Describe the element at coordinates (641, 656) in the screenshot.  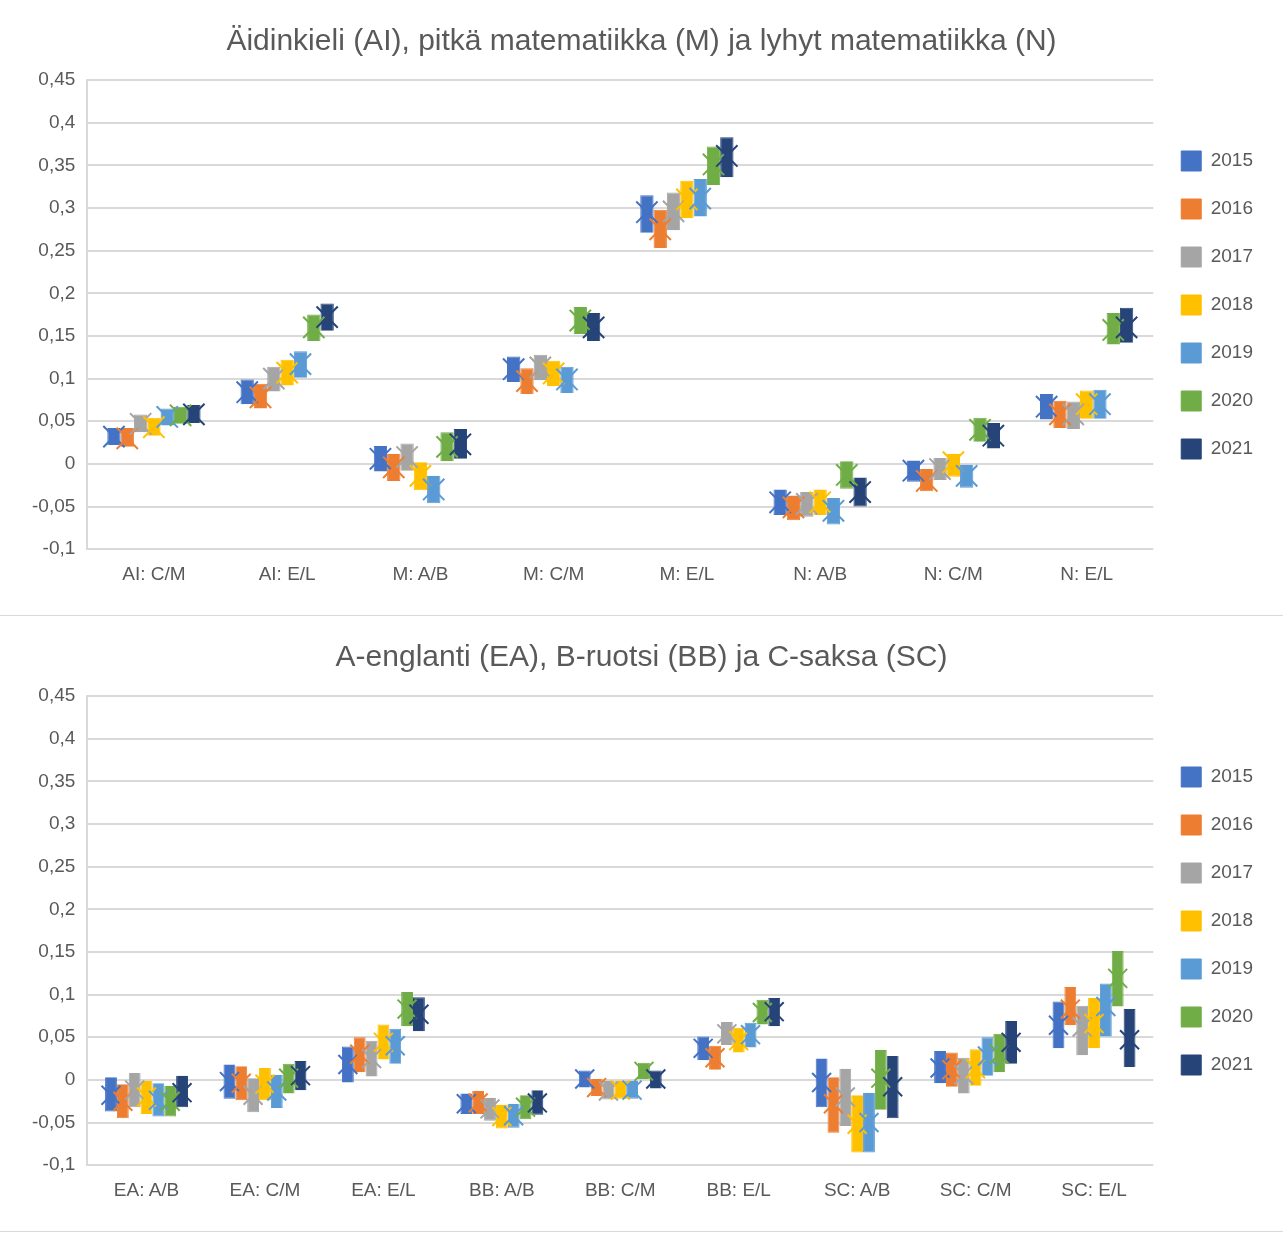
I see `chart-title: A-englanti (EA), B-ruotsi (BB) ja C-saksa (SC)` at that location.